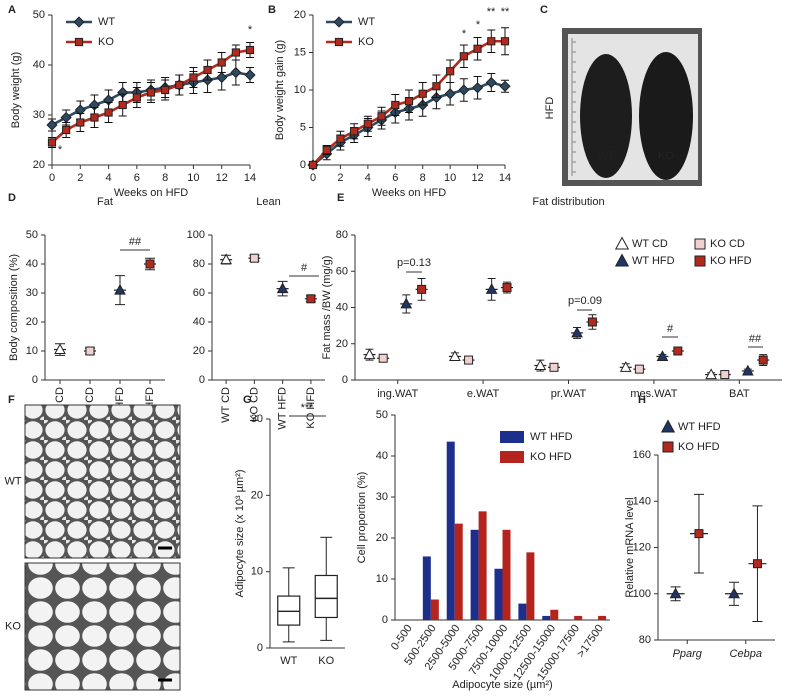 This screenshot has height=697, width=790. Describe the element at coordinates (283, 408) in the screenshot. I see `x-tick-label: WT HFD` at that location.